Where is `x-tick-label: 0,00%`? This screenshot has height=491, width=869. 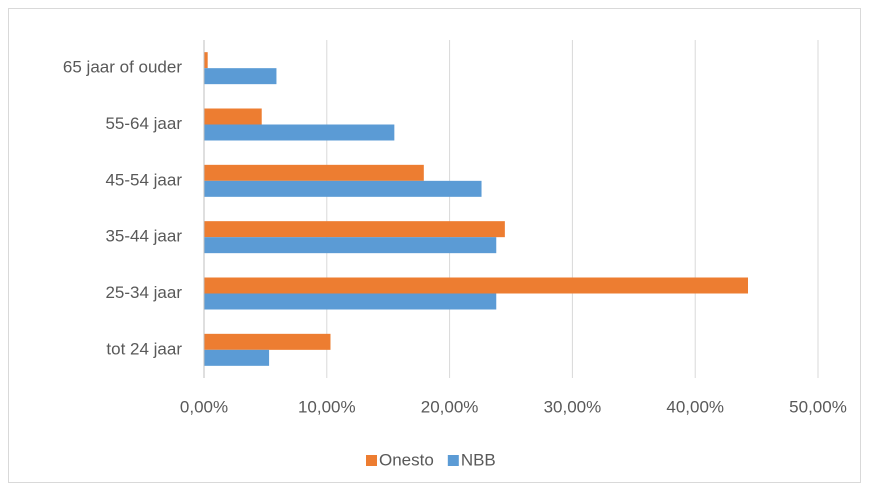 x-tick-label: 0,00% is located at coordinates (204, 406).